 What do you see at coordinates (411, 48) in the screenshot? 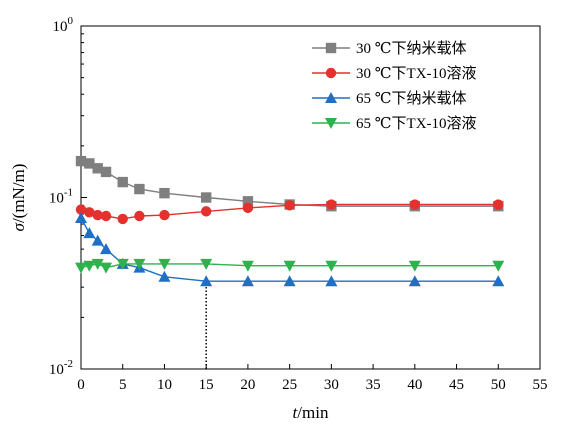
I see `legend-label: 30 ℃下纳米载体` at bounding box center [411, 48].